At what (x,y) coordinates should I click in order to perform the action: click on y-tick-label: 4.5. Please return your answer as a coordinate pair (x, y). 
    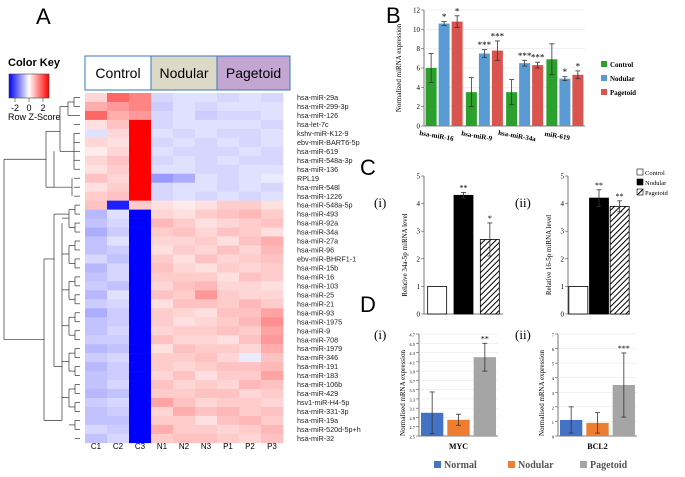
    Looking at the image, I should click on (412, 344).